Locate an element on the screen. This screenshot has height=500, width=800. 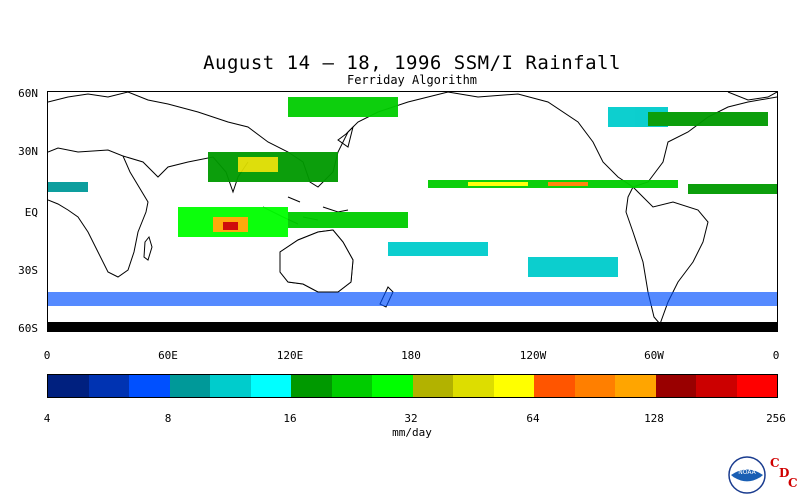
lon-label-120e: 120E is located at coordinates (290, 355).